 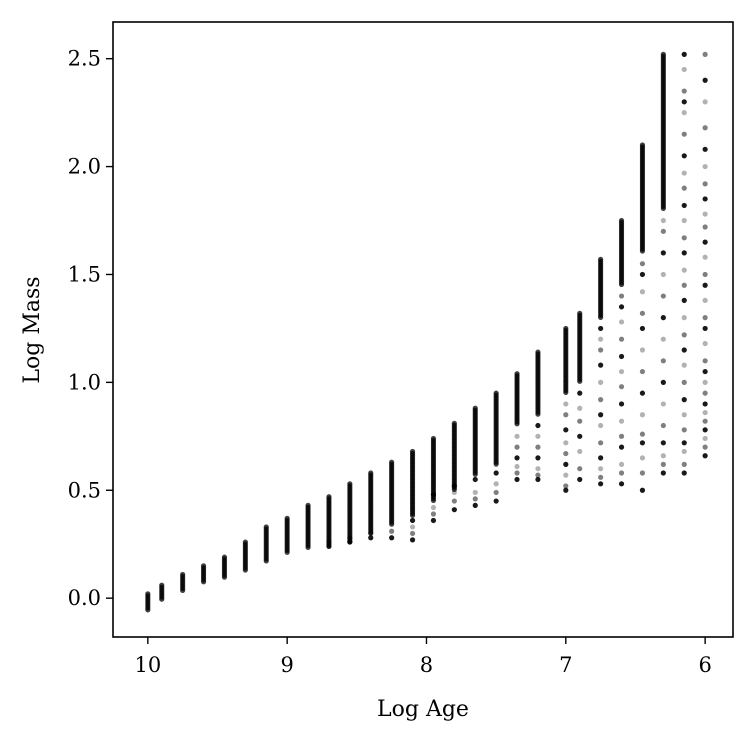 I want to click on y-axis-label: Log Mass, so click(x=32, y=329).